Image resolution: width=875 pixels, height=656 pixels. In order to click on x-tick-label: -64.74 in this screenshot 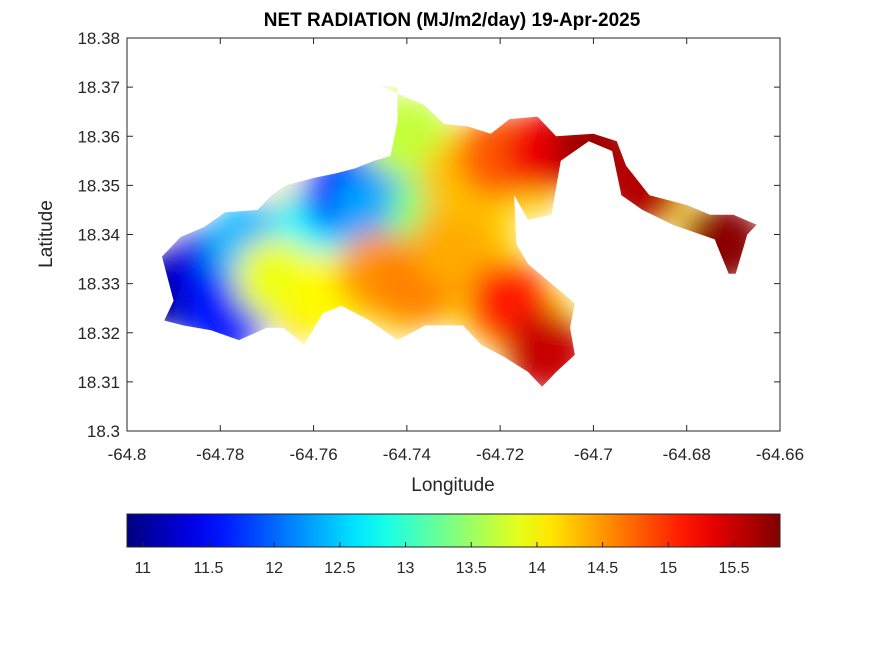, I will do `click(407, 454)`.